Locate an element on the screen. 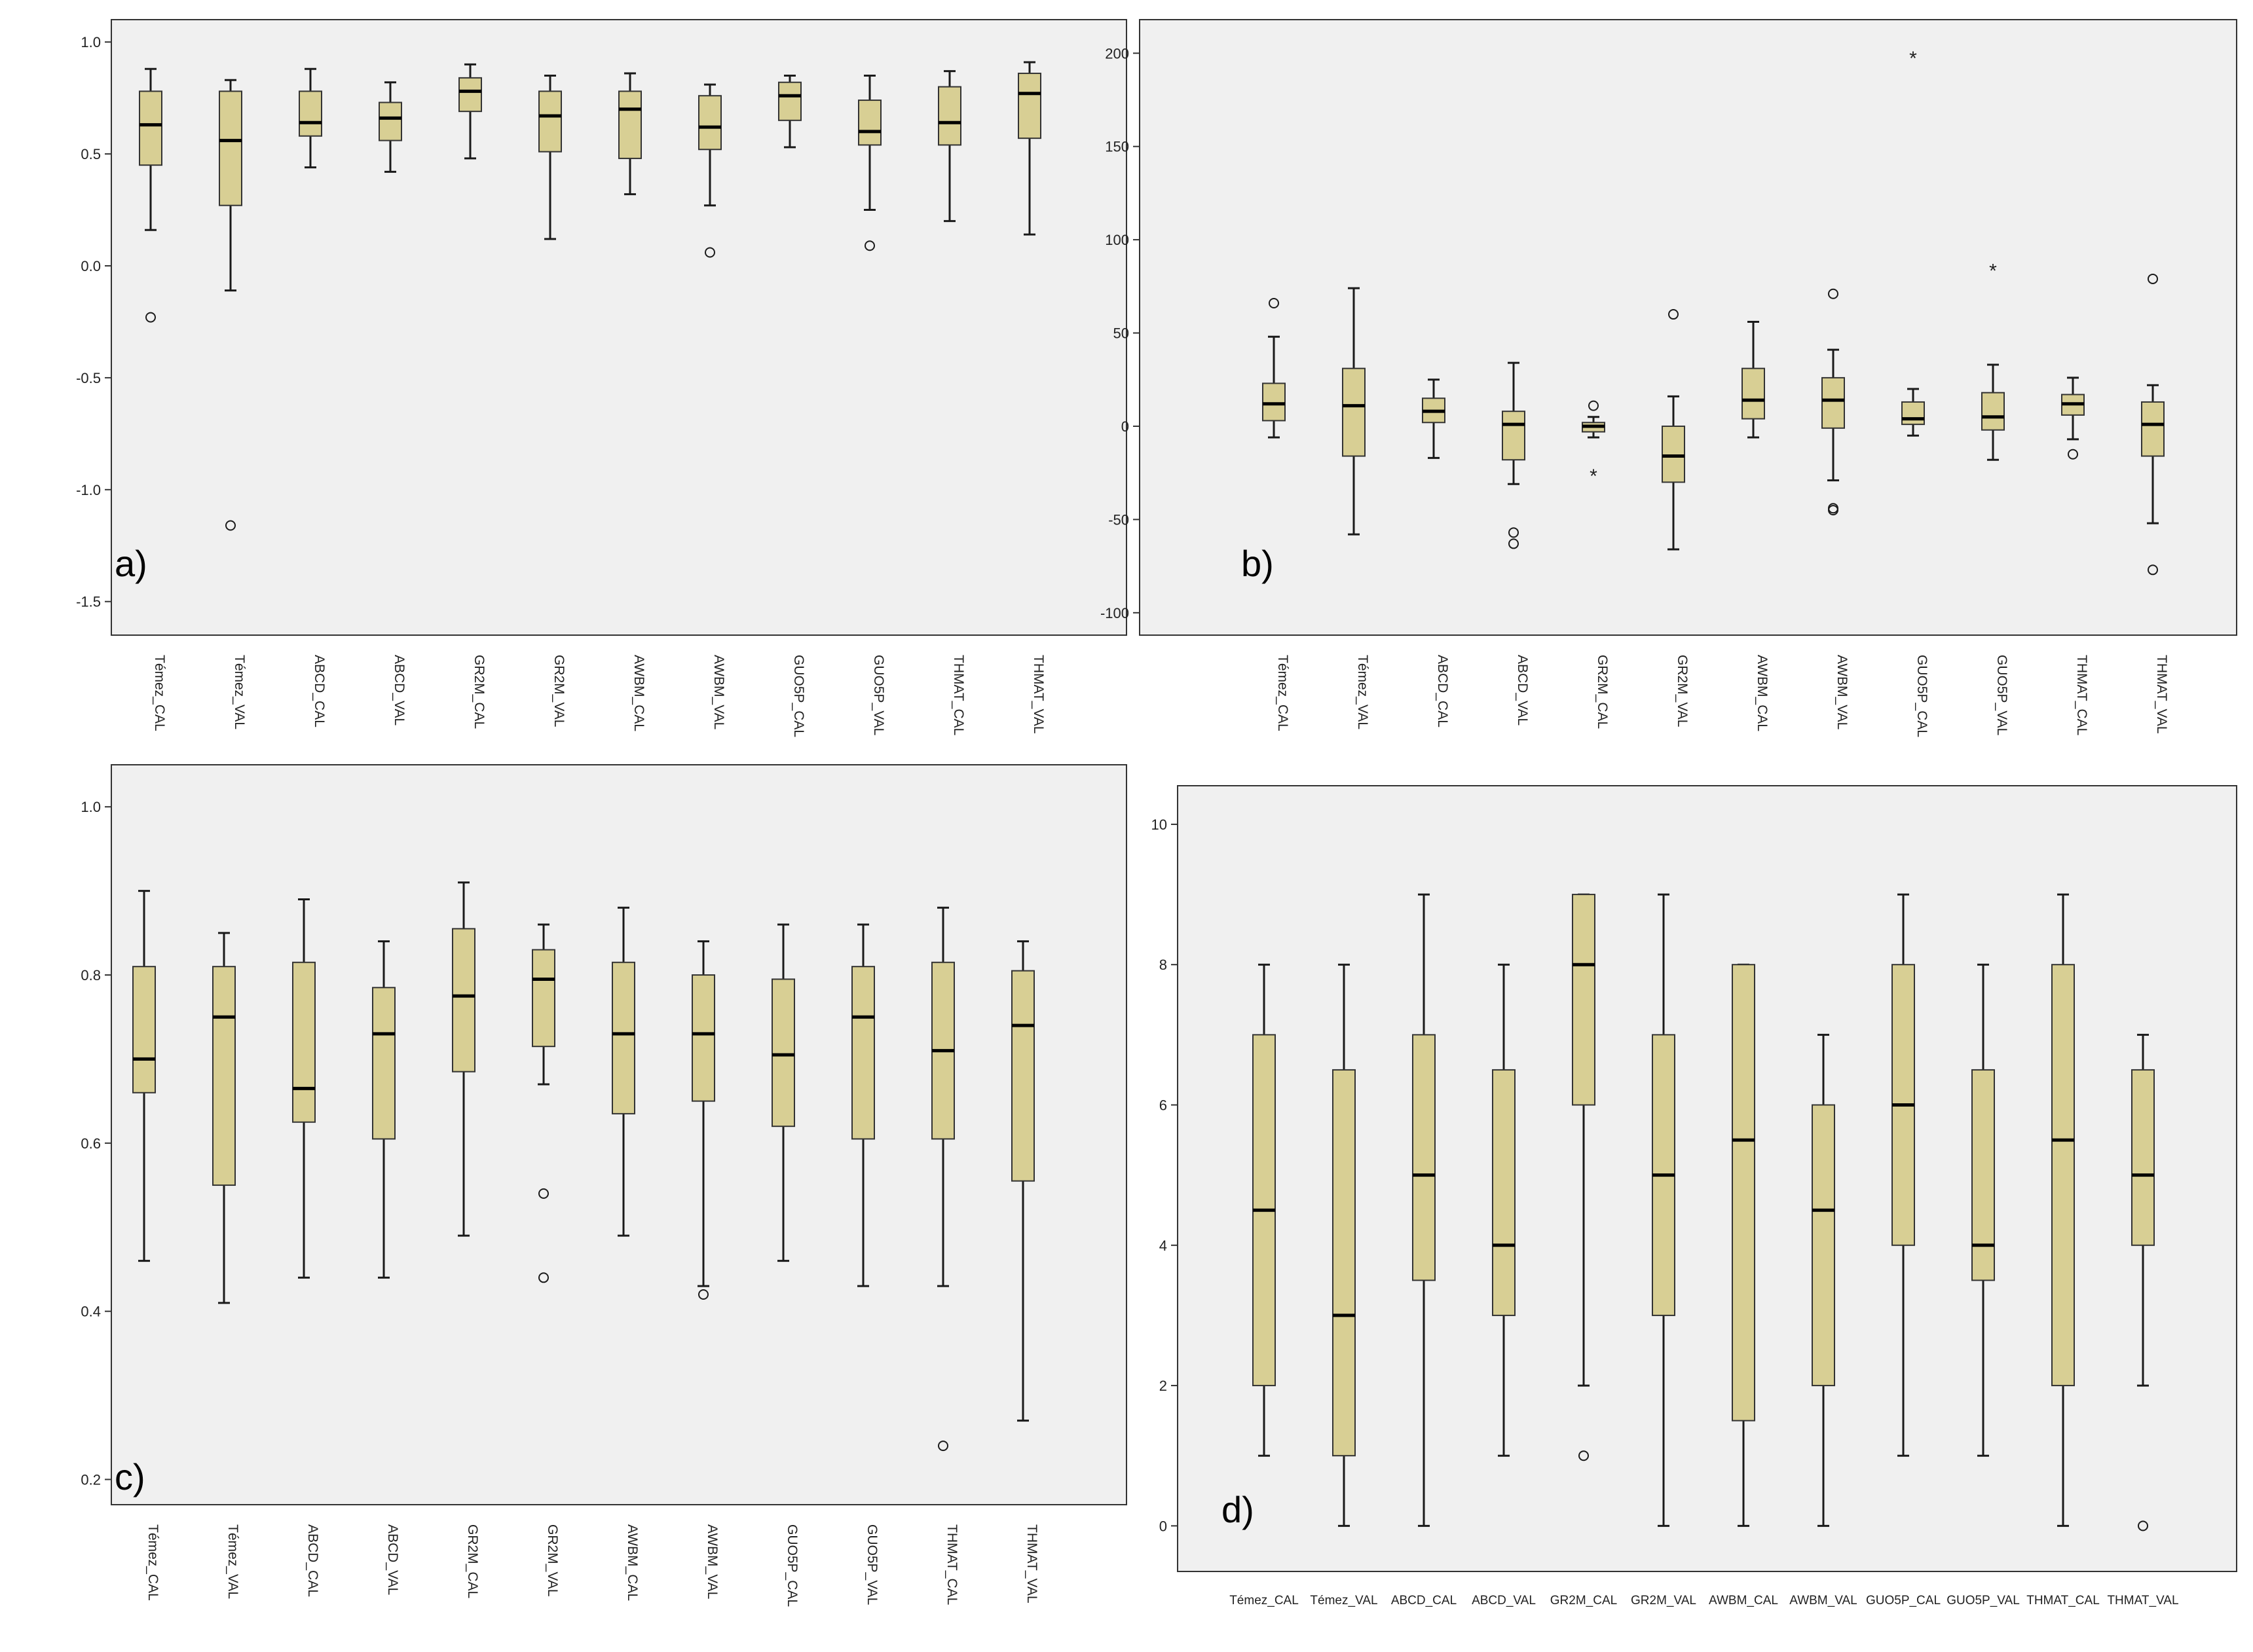  box-a-THMAT_CAL is located at coordinates (949, 146).